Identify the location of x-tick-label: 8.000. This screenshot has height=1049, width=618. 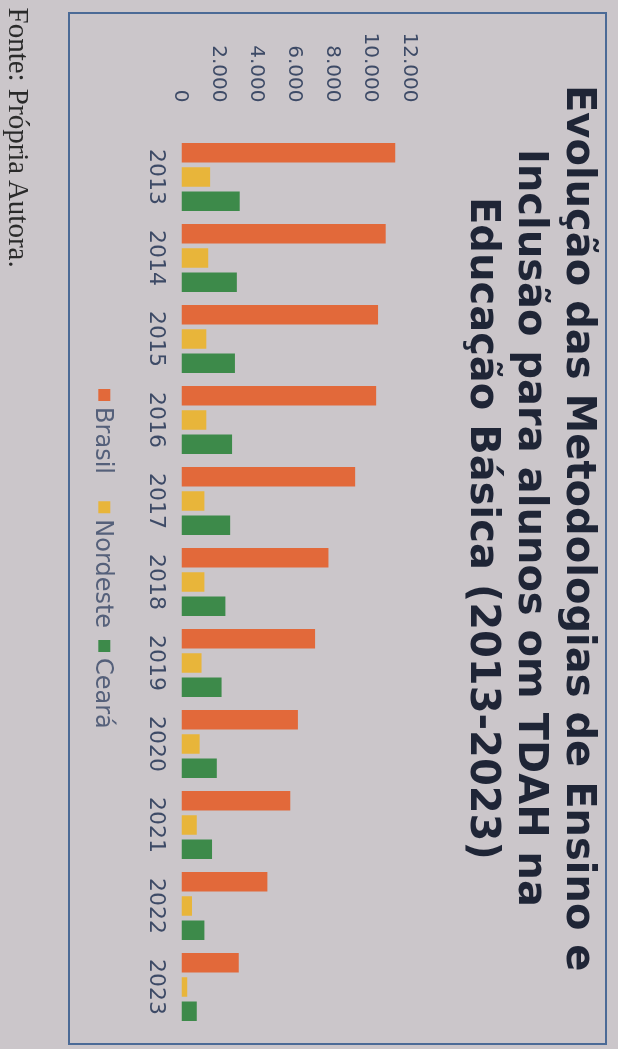
(334, 74).